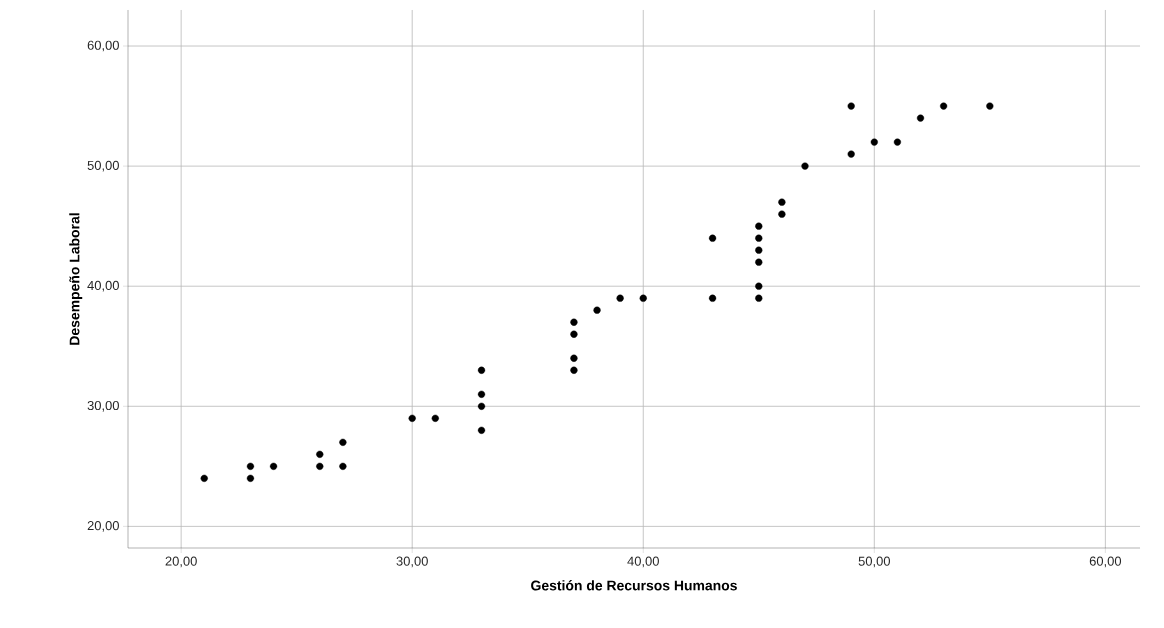 This screenshot has width=1164, height=628. I want to click on y-tick-label: 30,00, so click(103, 406).